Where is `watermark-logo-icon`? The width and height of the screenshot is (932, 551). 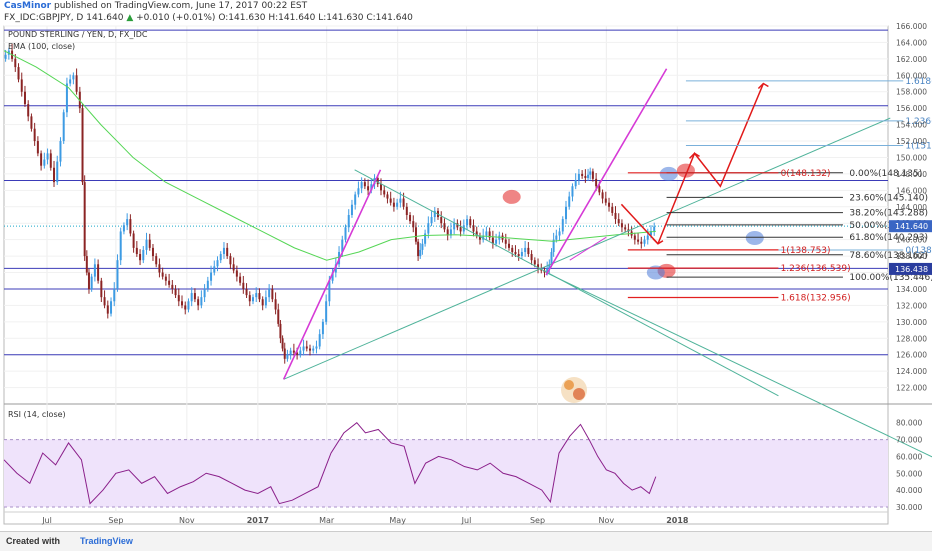 watermark-logo-icon is located at coordinates (574, 390).